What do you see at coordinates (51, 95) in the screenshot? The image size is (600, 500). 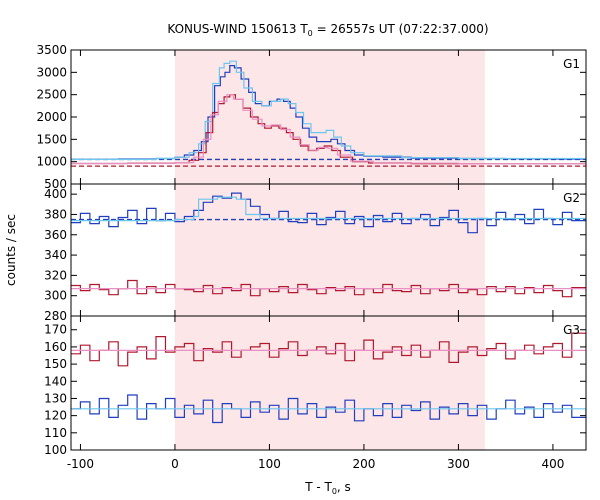 I see `y-tick-label: 2500` at bounding box center [51, 95].